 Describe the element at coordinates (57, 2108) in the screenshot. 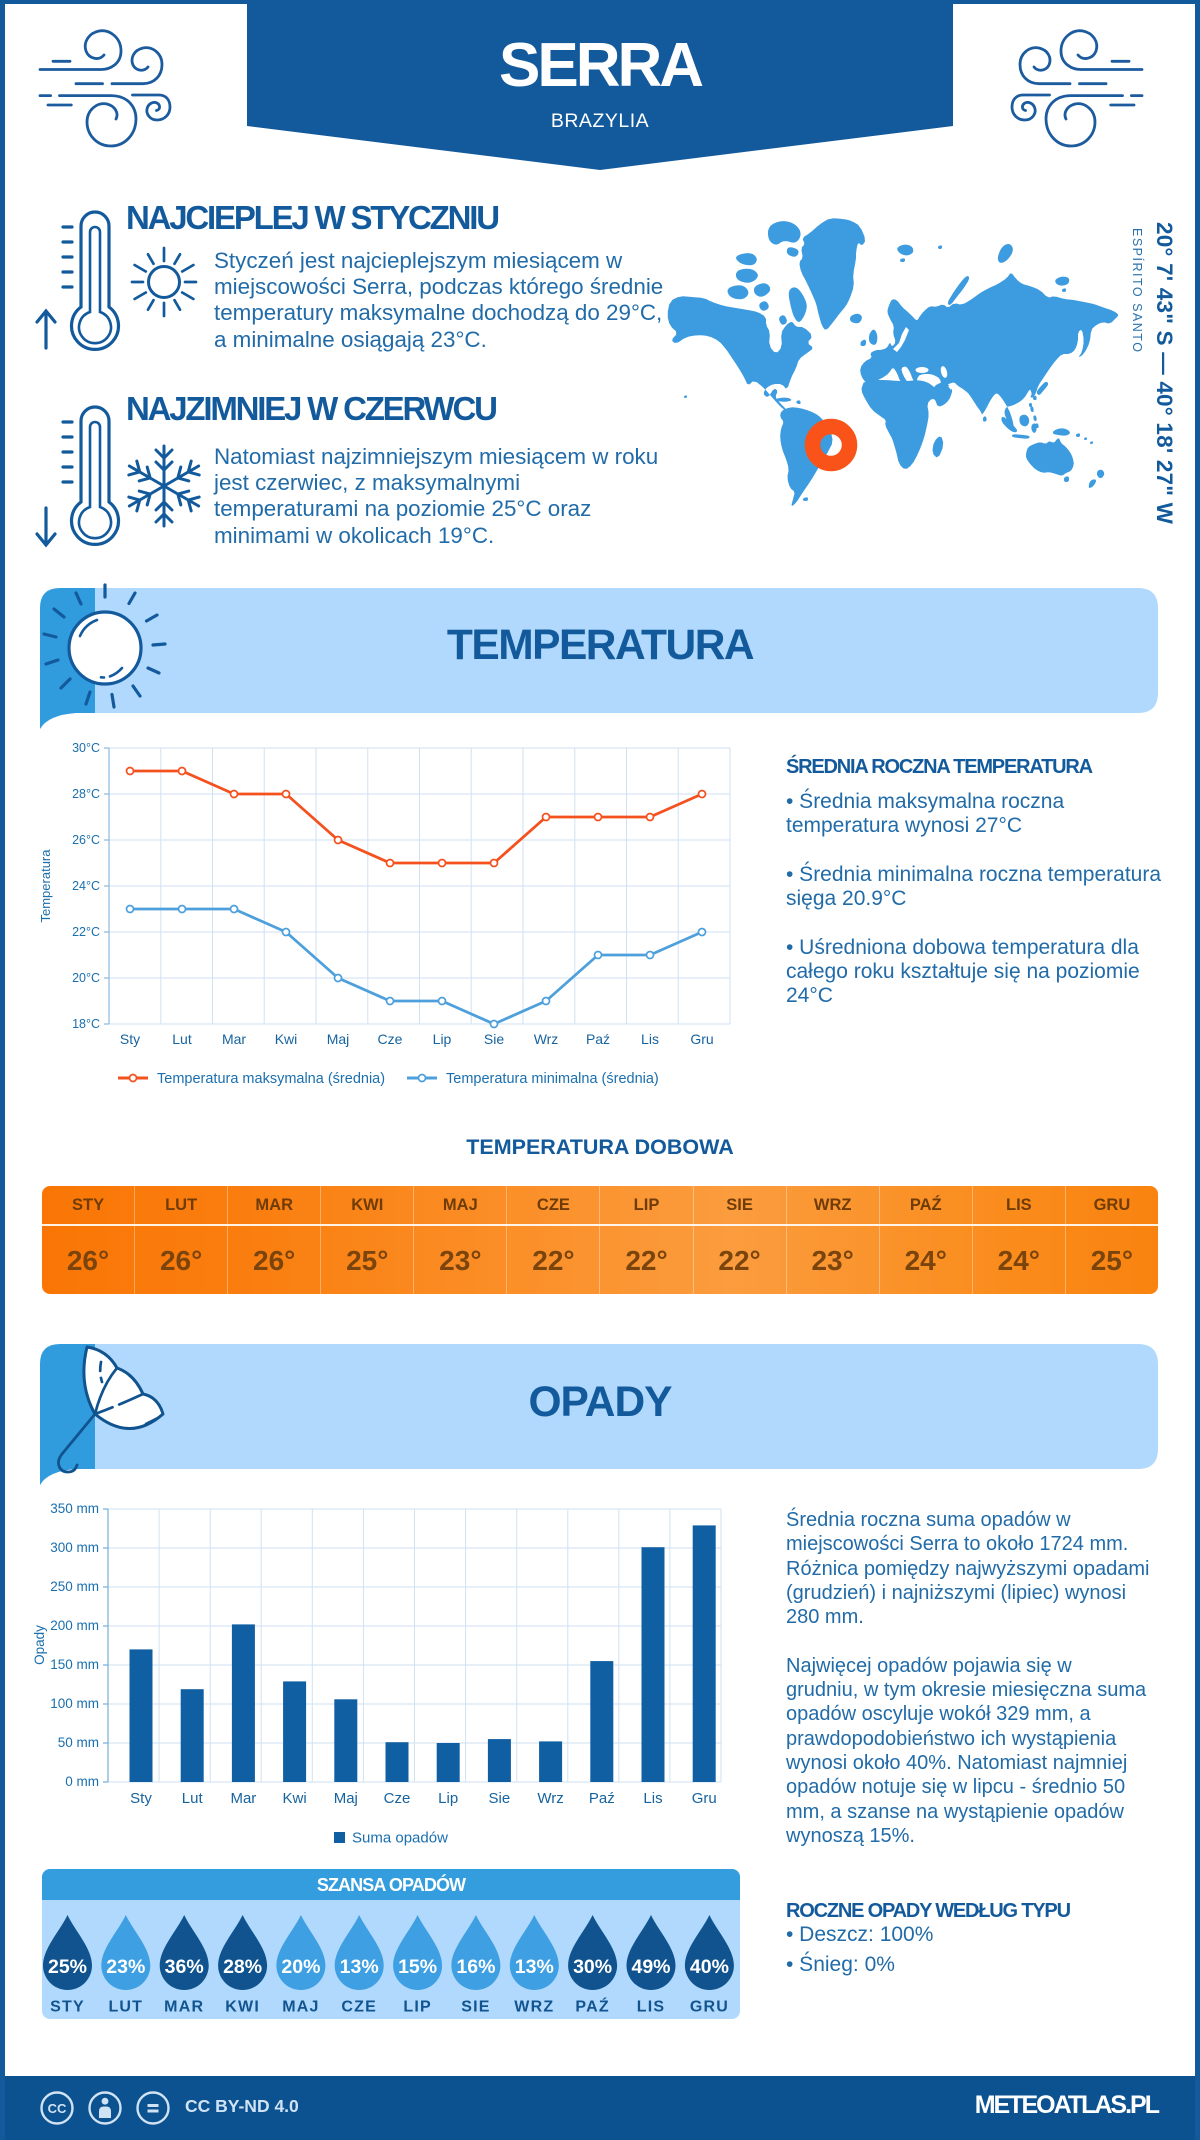

I see `svg-text: CC` at that location.